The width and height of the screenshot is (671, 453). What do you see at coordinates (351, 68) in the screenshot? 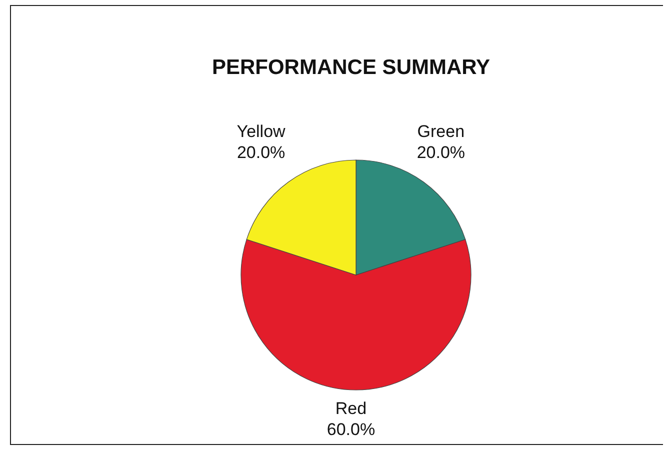
I see `chart-title: PERFORMANCE SUMMARY` at bounding box center [351, 68].